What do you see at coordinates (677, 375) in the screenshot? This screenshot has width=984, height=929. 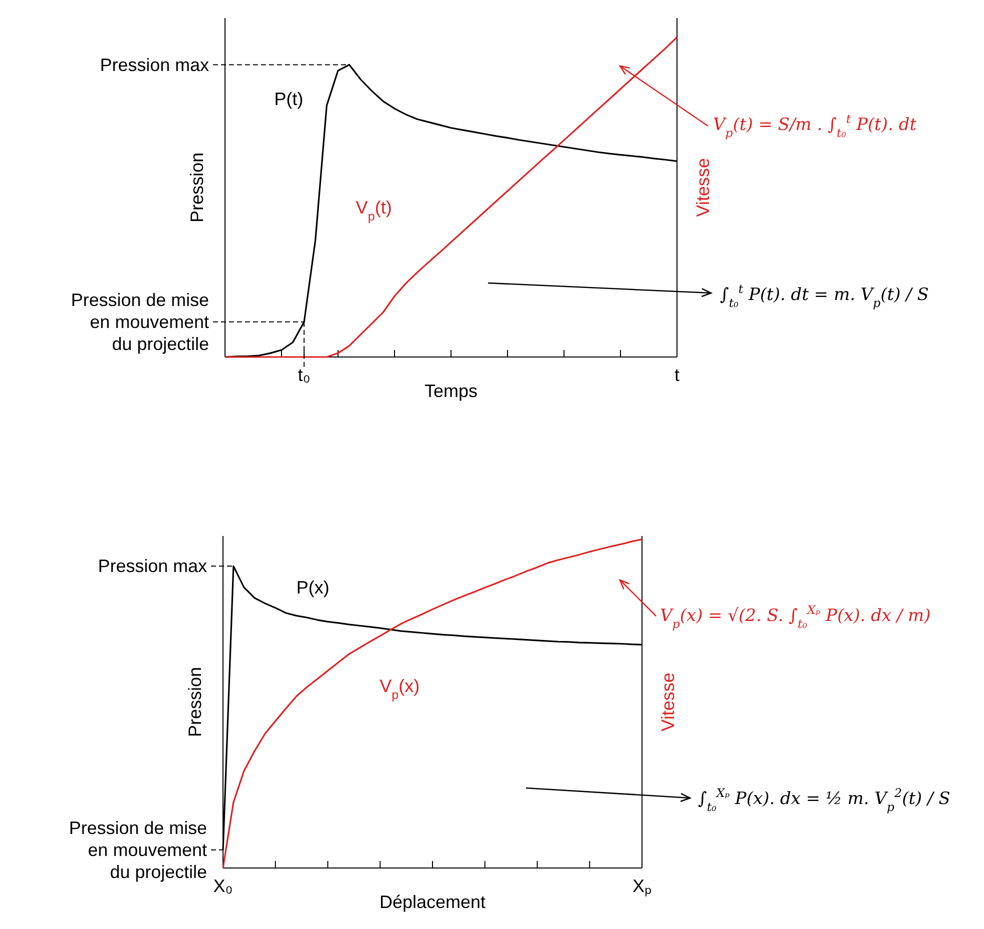 I see `x-tick-label: t` at bounding box center [677, 375].